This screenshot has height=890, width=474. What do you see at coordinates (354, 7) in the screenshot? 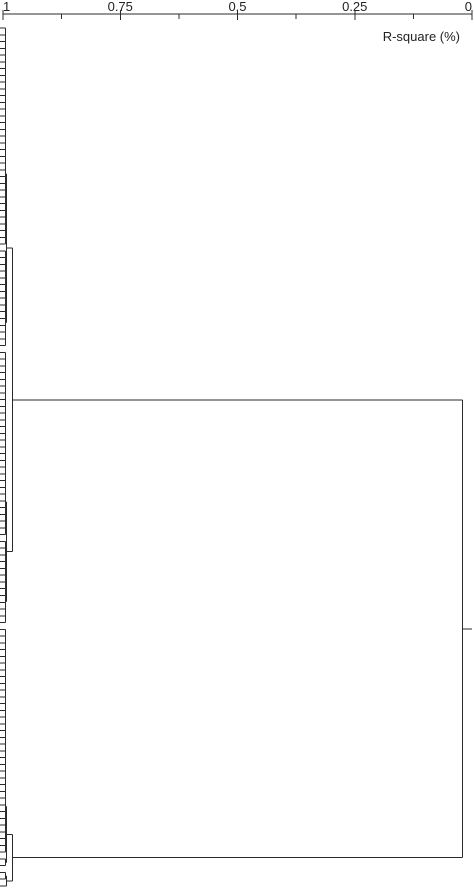
I see `x-tick-label: 0.25` at bounding box center [354, 7].